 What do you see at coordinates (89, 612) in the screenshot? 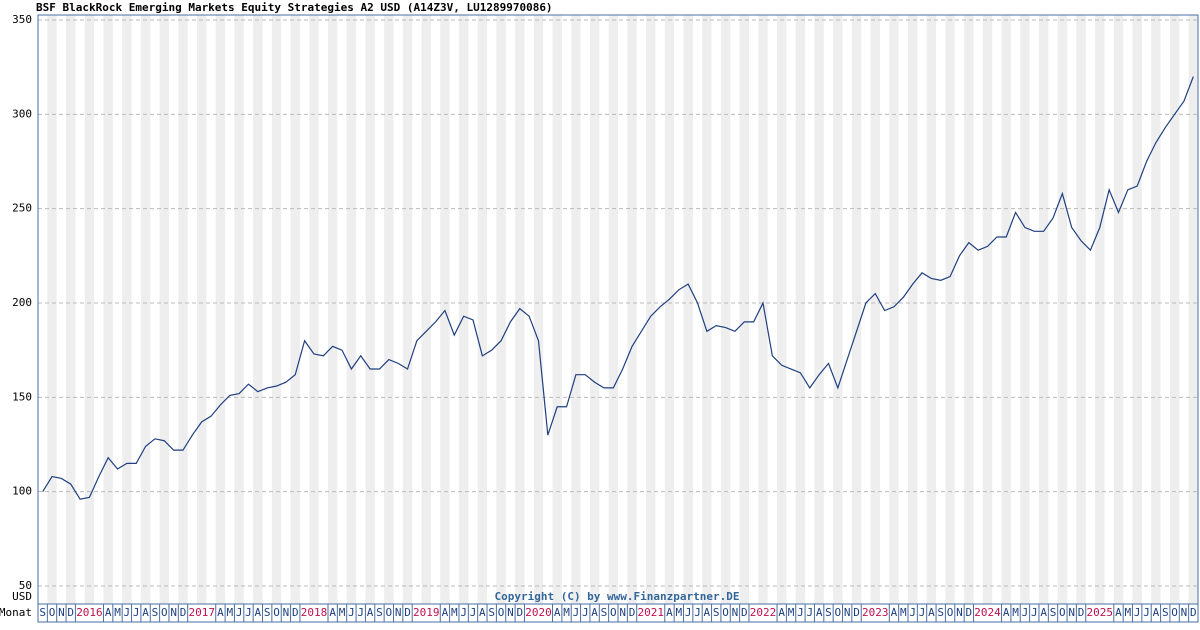
I see `x-year-label: 2016` at bounding box center [89, 612].